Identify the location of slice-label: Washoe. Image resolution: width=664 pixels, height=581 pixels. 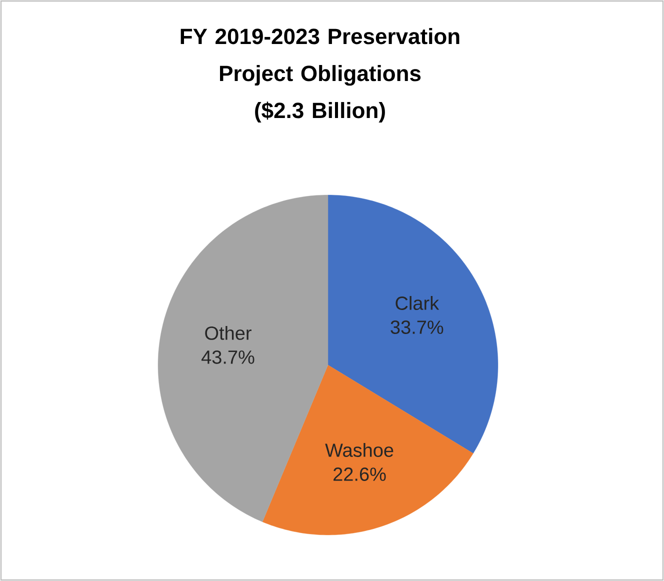
(359, 450).